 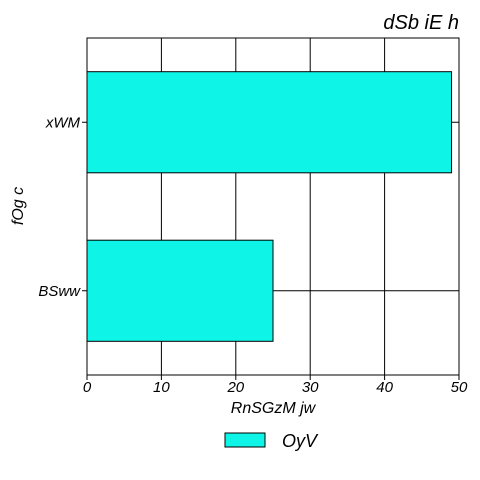 What do you see at coordinates (180, 290) in the screenshot?
I see `bar-BSww` at bounding box center [180, 290].